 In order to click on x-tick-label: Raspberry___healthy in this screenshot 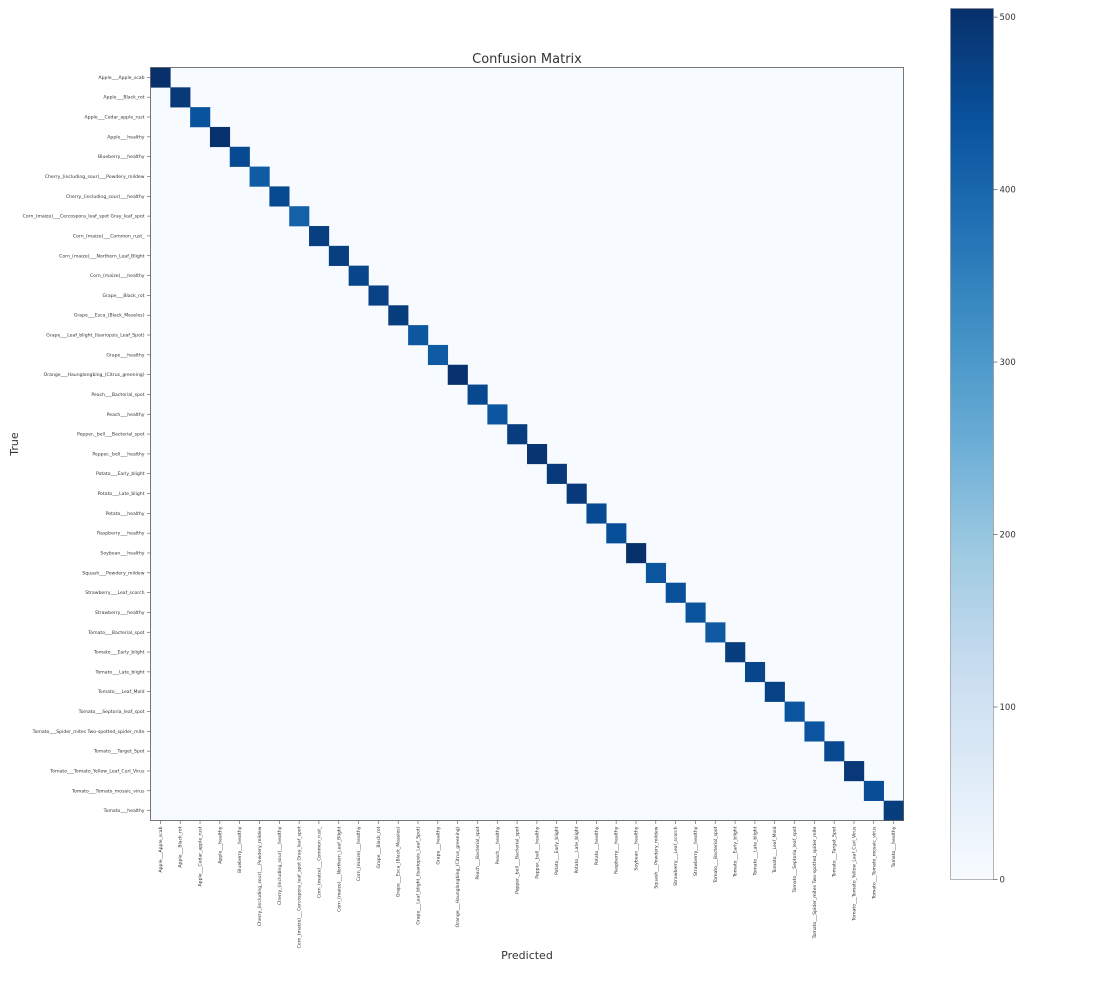, I will do `click(617, 850)`.